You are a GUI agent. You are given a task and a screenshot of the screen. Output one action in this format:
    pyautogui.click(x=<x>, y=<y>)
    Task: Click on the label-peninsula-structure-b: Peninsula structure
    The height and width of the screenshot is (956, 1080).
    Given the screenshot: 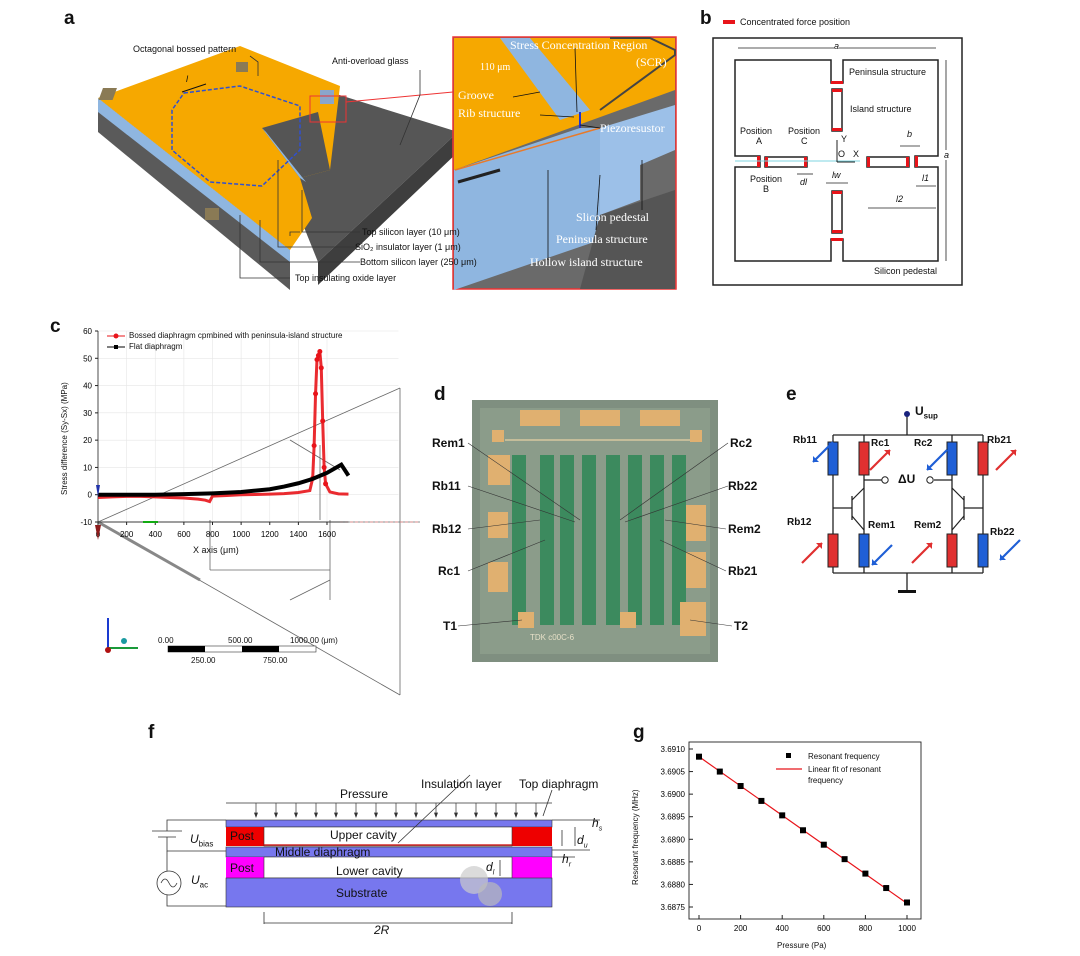 What is the action you would take?
    pyautogui.click(x=888, y=72)
    